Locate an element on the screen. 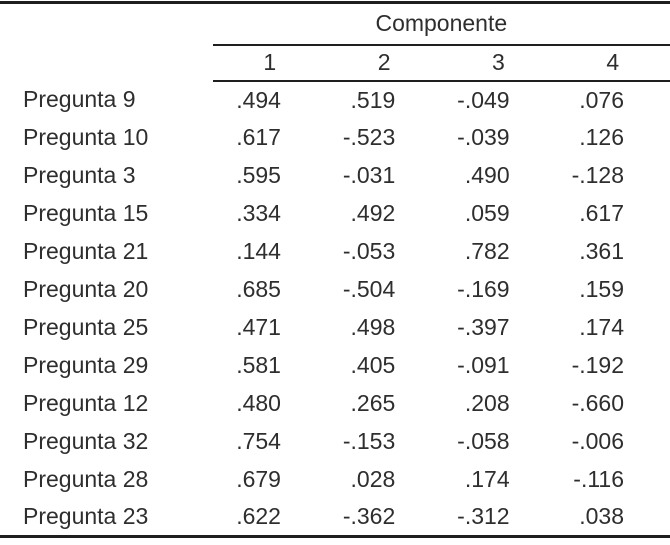  cell-value: .405 is located at coordinates (373, 365).